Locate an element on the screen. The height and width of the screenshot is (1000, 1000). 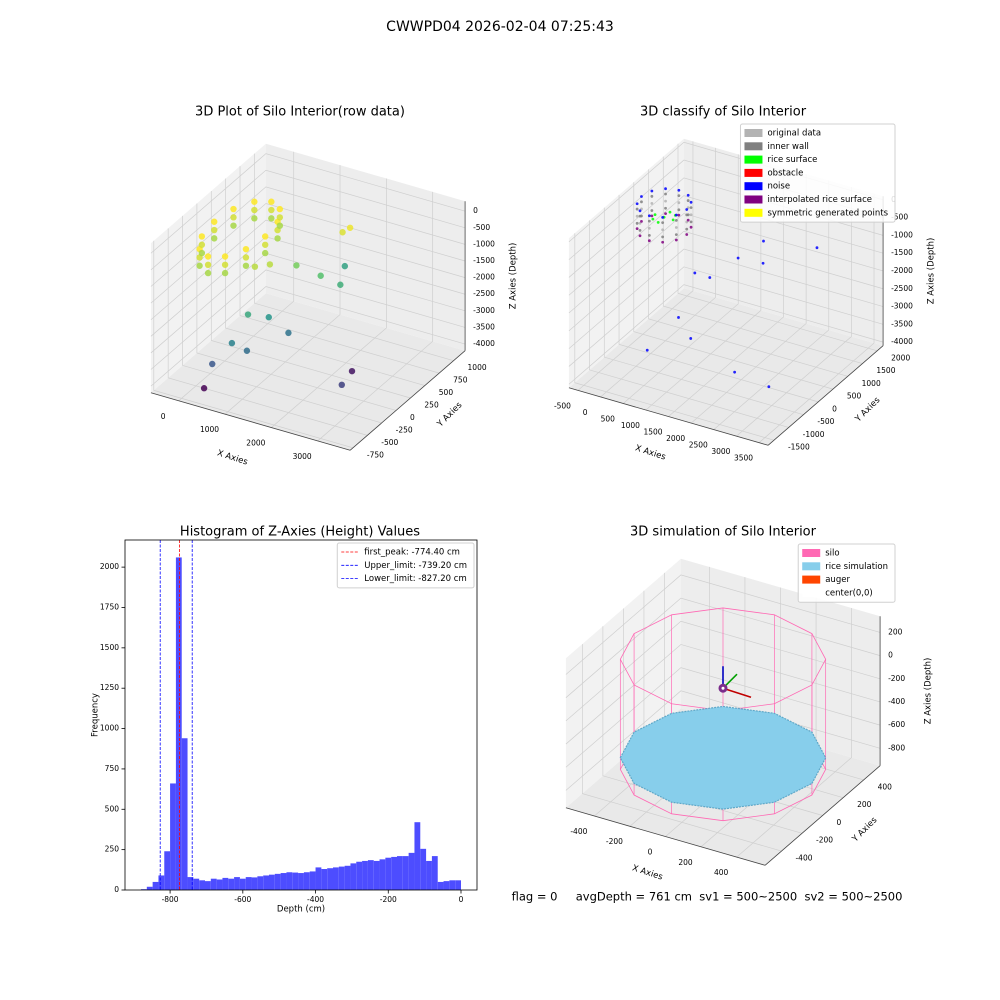
z-tick-label: -1000 is located at coordinates (902, 234).